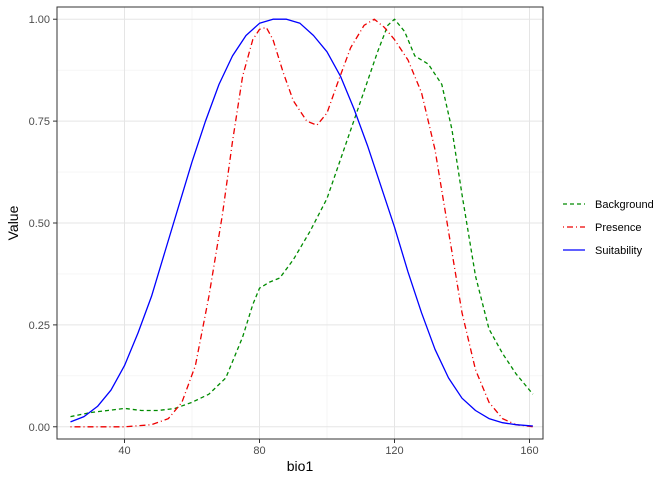 The height and width of the screenshot is (480, 672). What do you see at coordinates (124, 451) in the screenshot?
I see `x-tick-label: 40` at bounding box center [124, 451].